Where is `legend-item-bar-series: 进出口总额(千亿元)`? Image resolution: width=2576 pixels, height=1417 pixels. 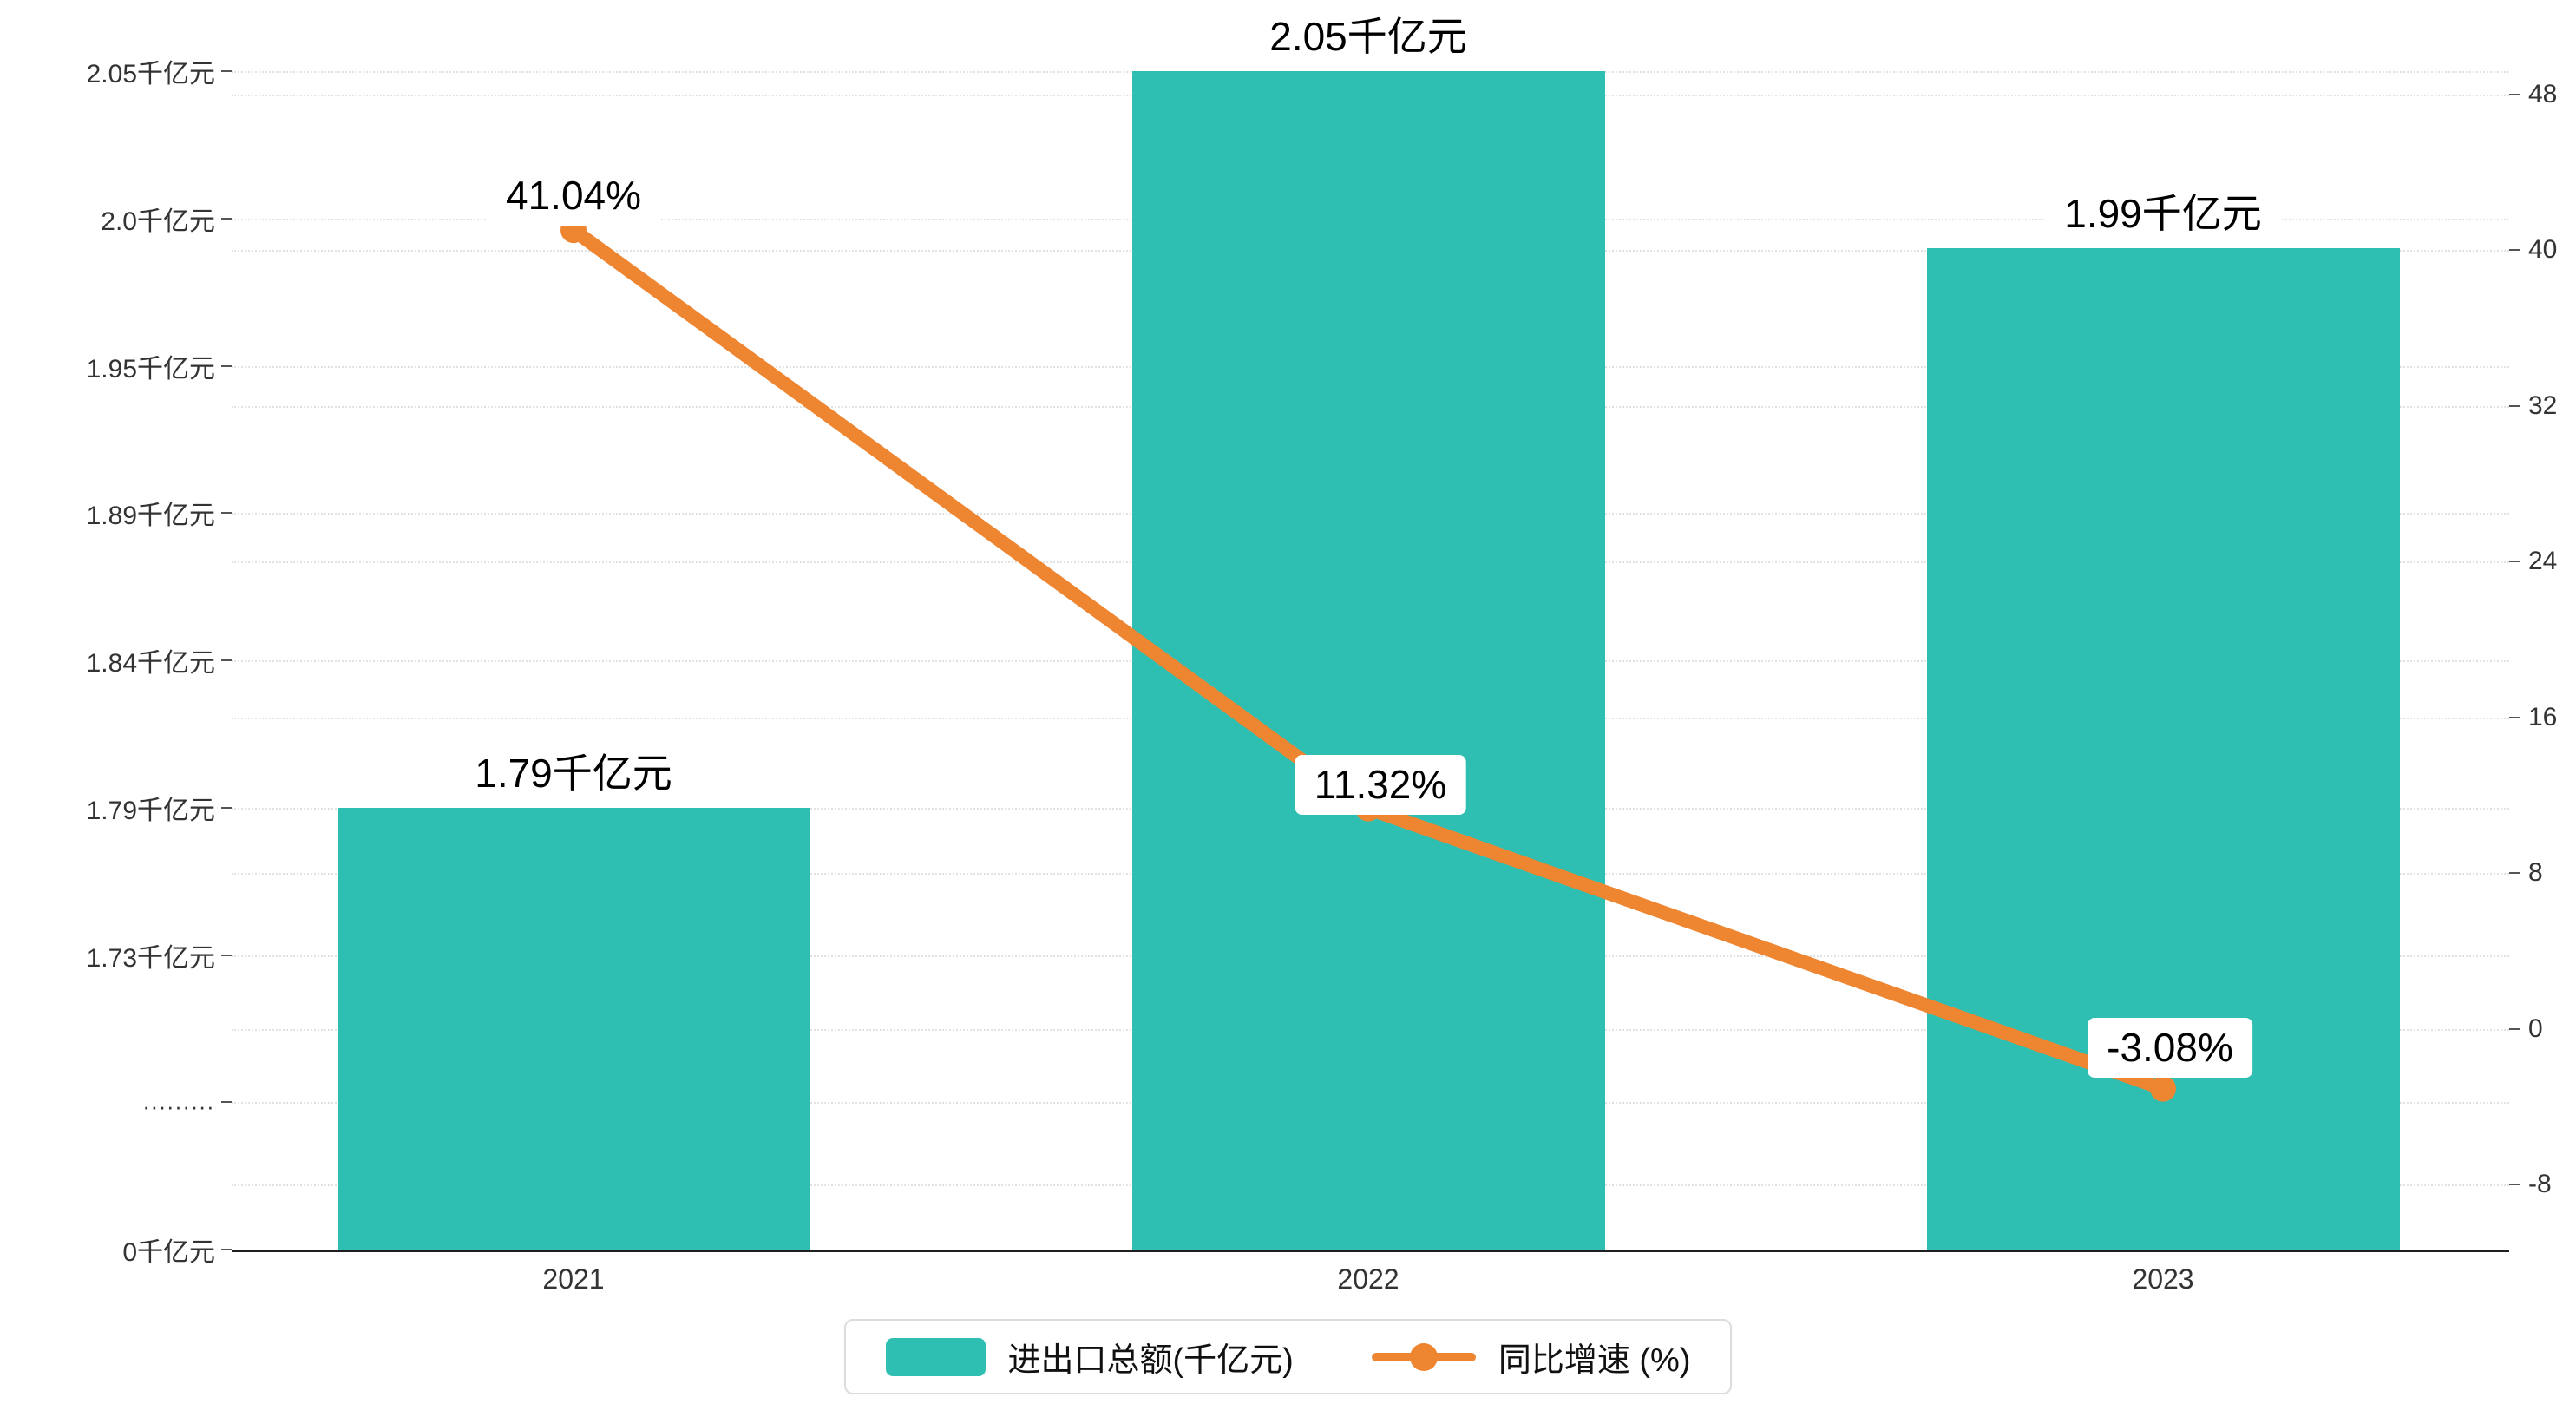
legend-item-bar-series: 进出口总额(千亿元) is located at coordinates (1089, 1357).